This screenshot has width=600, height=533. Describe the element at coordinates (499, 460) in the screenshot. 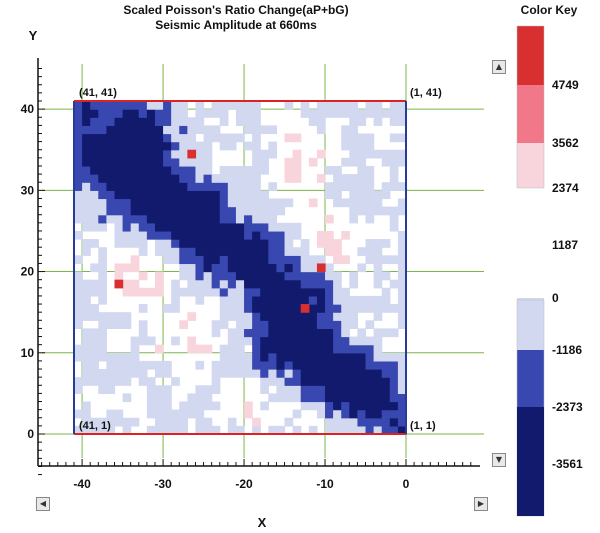

I see `scroll-down-button: ▼` at that location.